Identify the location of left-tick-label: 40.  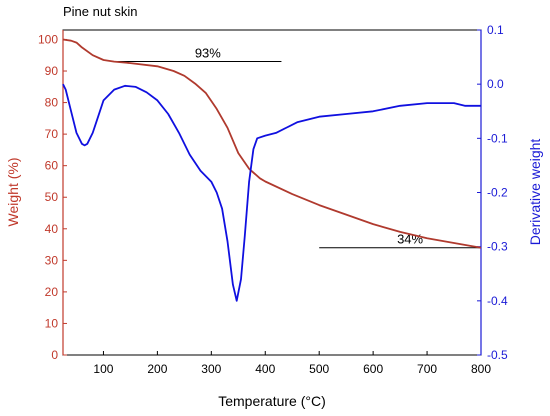
(52, 229).